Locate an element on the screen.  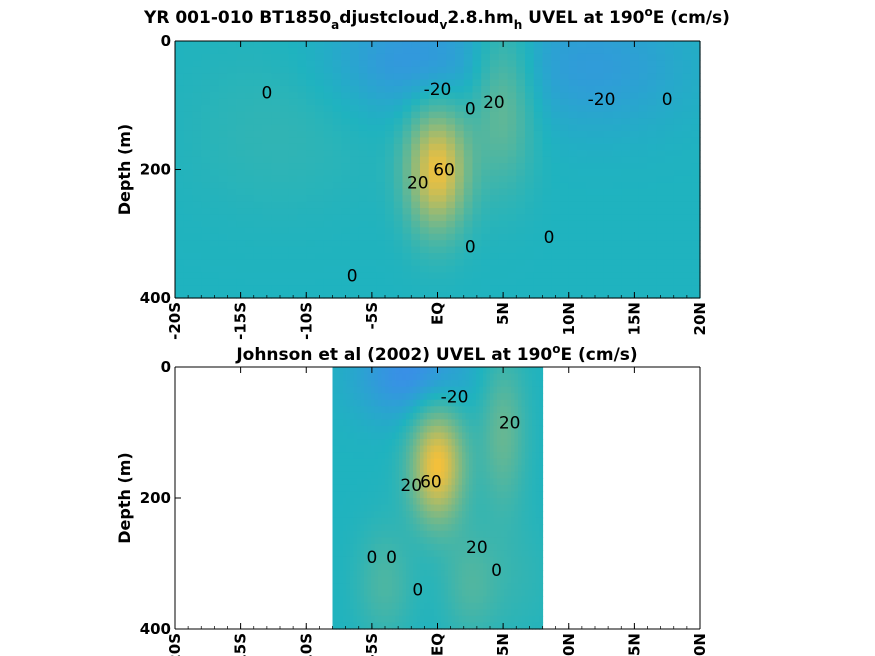
contour-label: 60 is located at coordinates (431, 483).